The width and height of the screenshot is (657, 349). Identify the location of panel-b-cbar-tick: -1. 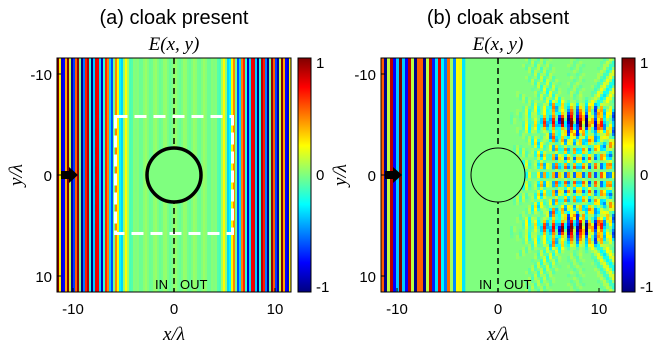
(646, 287).